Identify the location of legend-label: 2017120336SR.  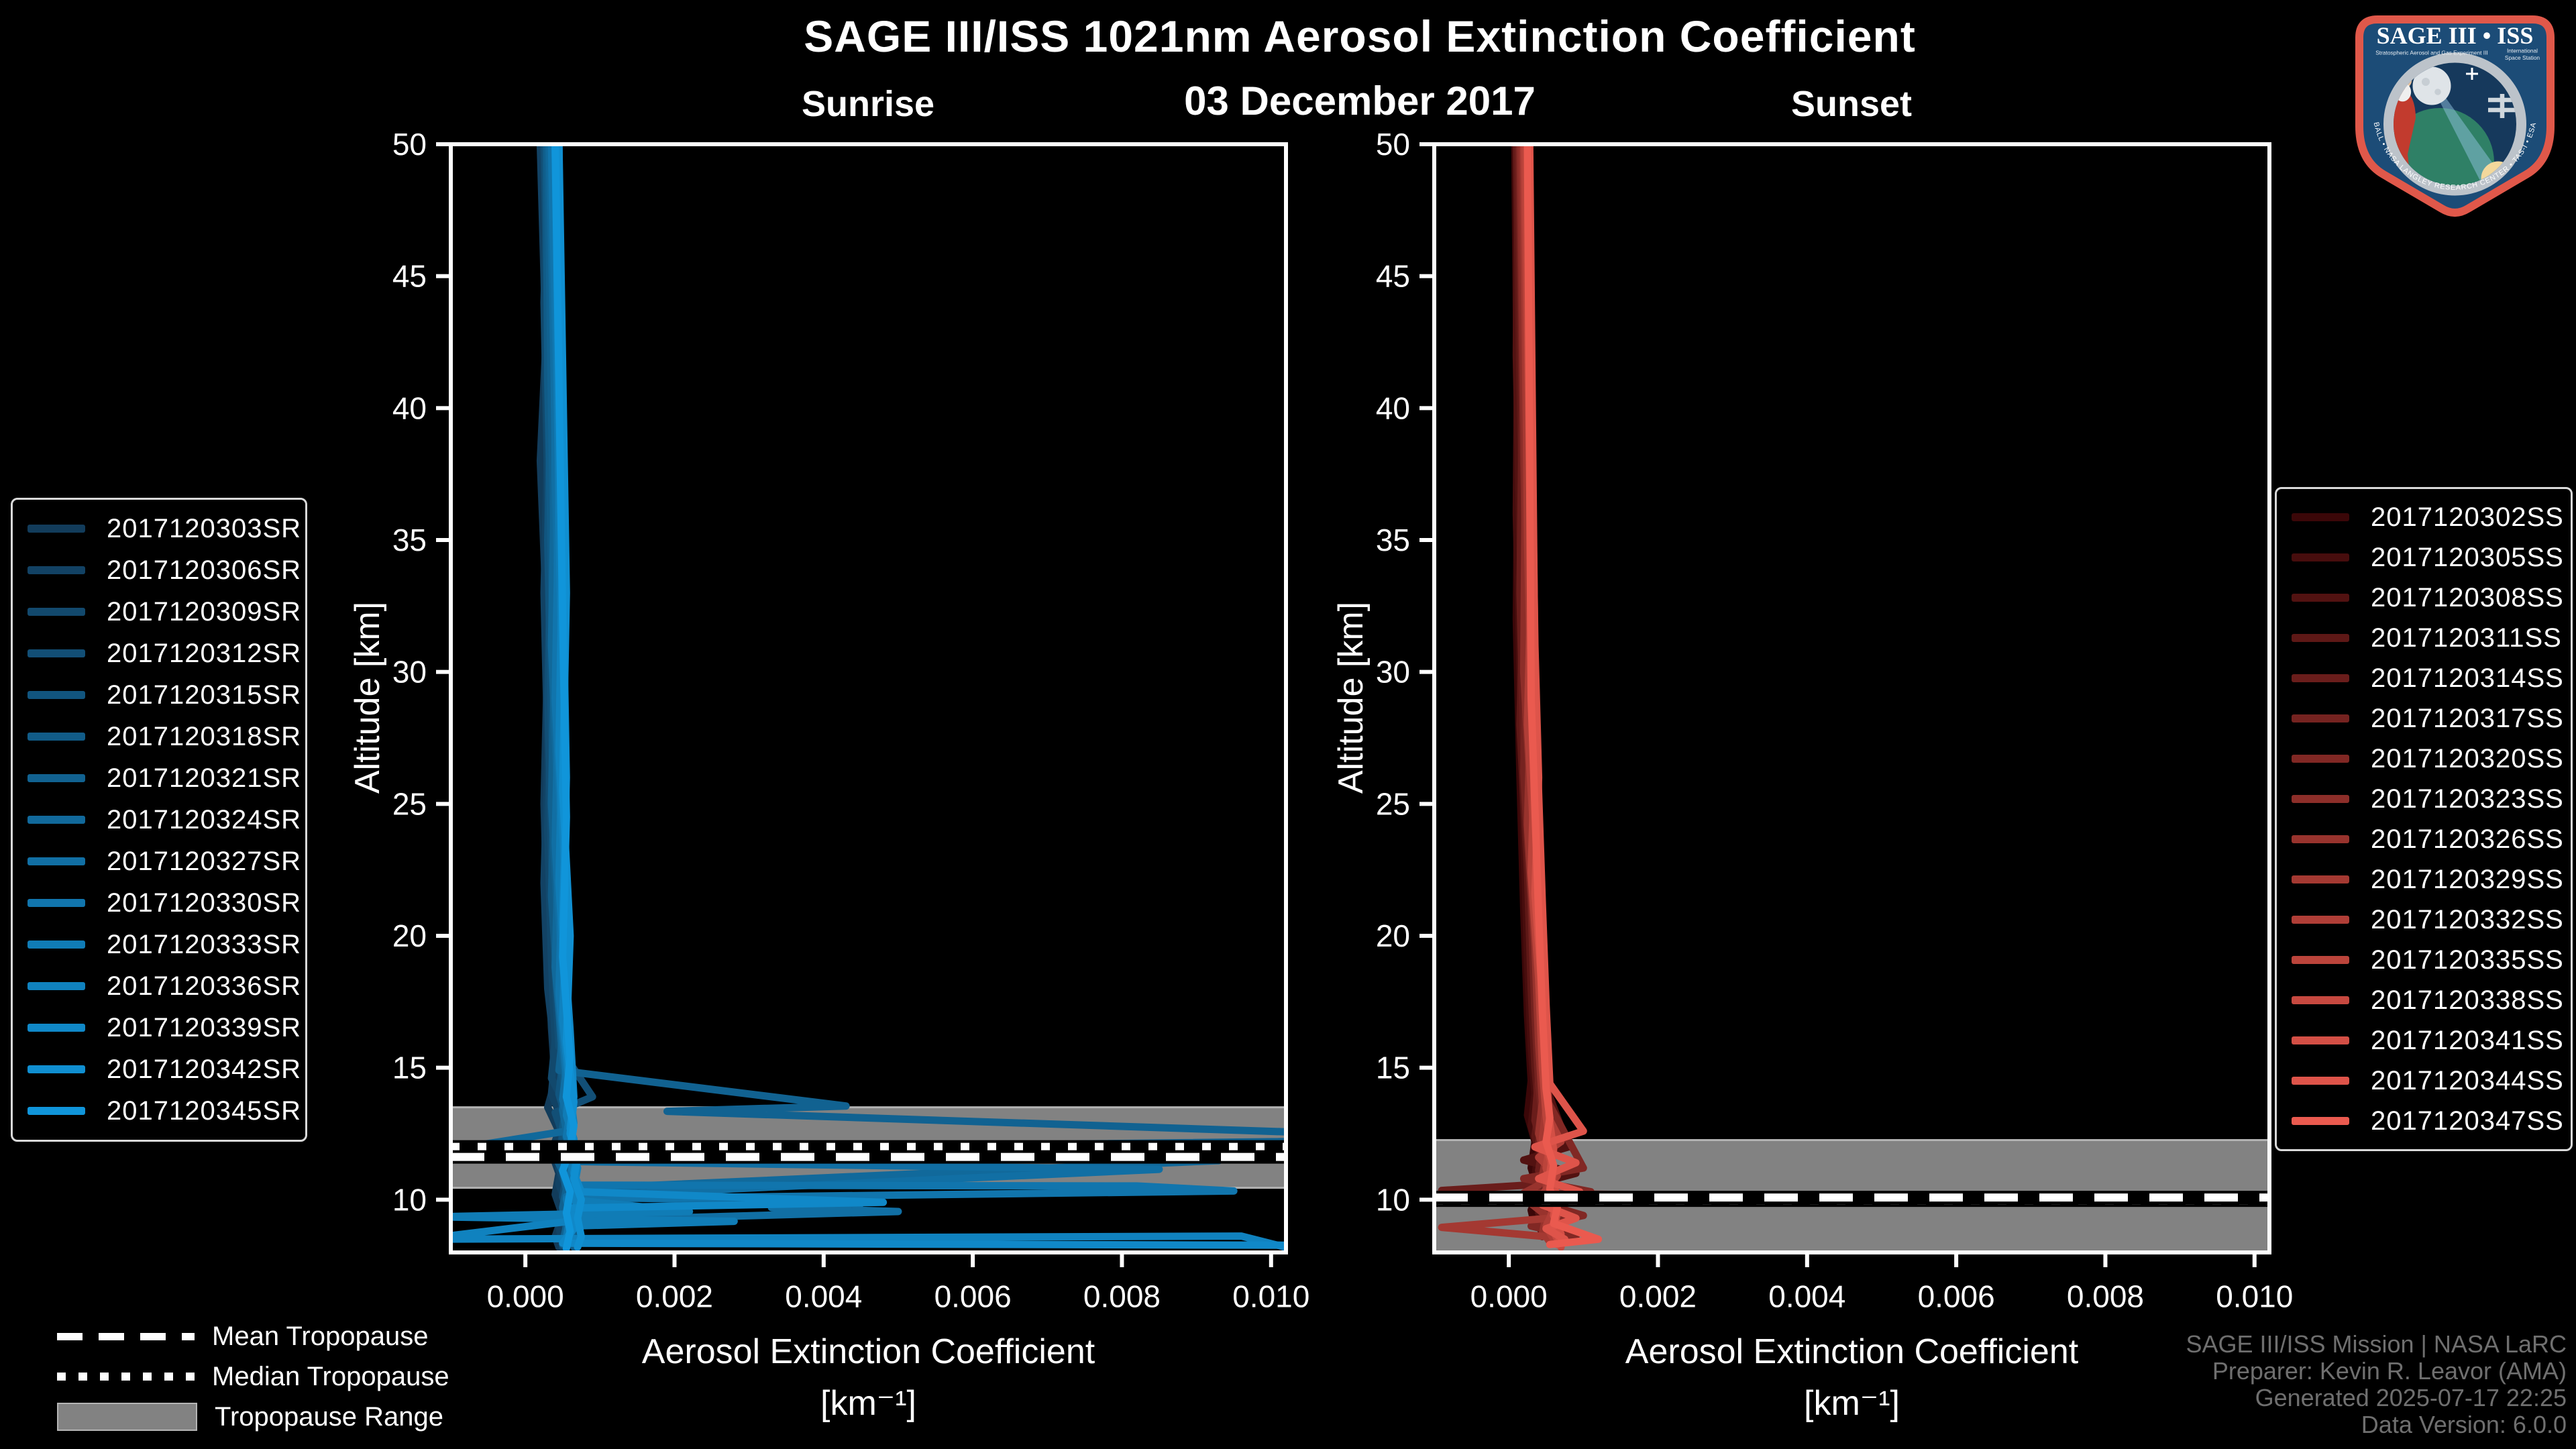
(204, 986).